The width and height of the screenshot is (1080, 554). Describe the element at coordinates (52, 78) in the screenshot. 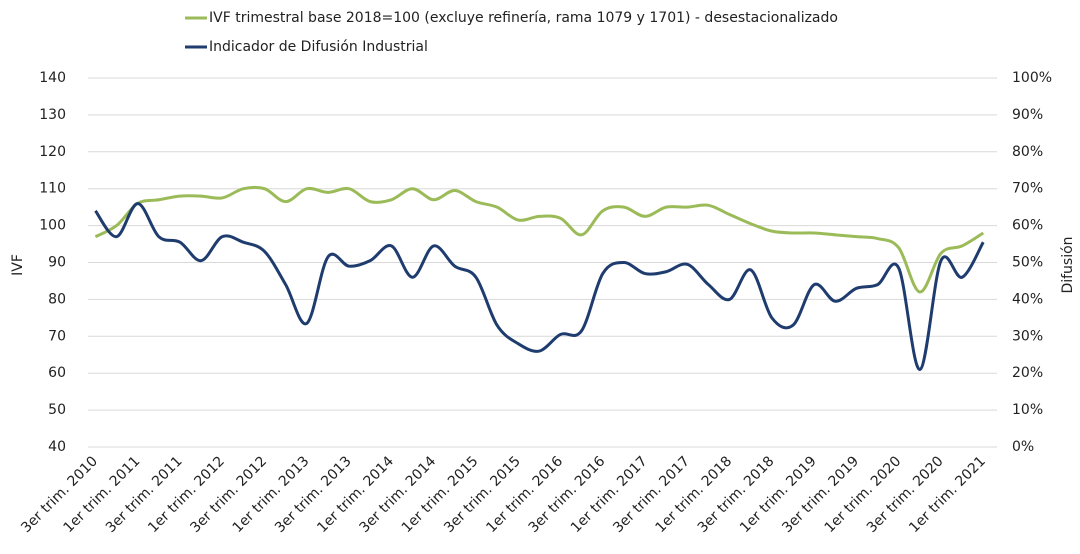

I see `y-tick-label: 140` at that location.